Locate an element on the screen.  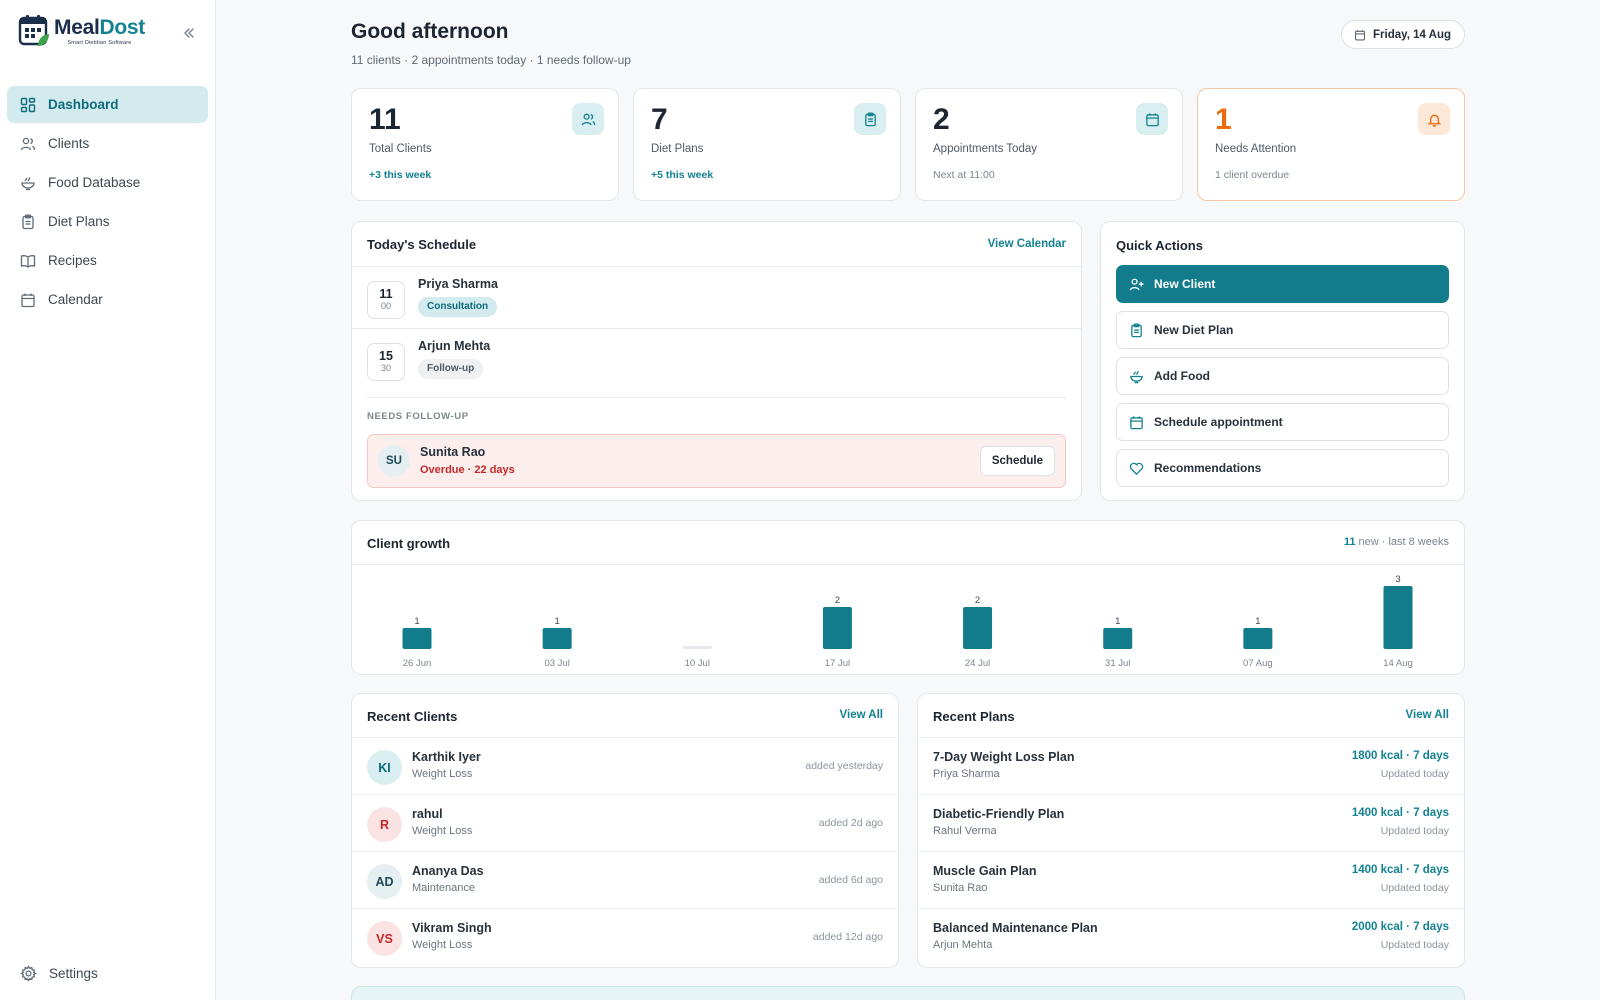
plan-kcal: 1800 kcal · 7 days is located at coordinates (1400, 756).